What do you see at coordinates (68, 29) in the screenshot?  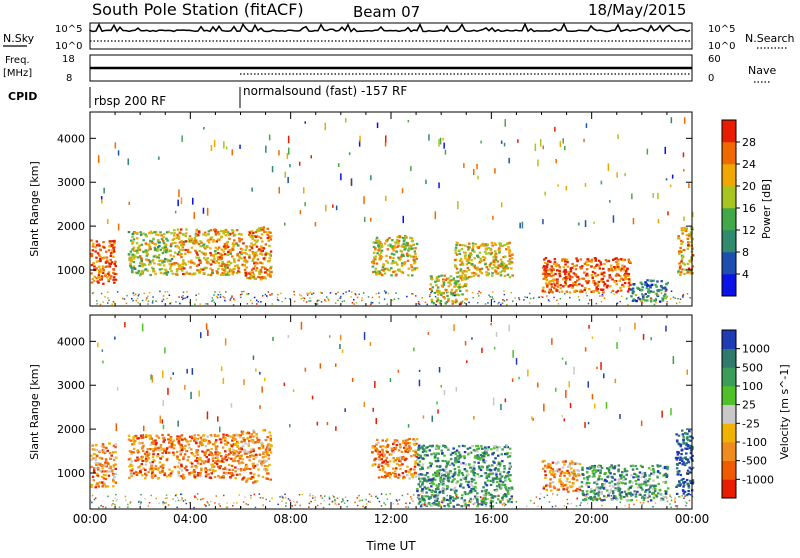 I see `noise-tick-left-top: 10^5` at bounding box center [68, 29].